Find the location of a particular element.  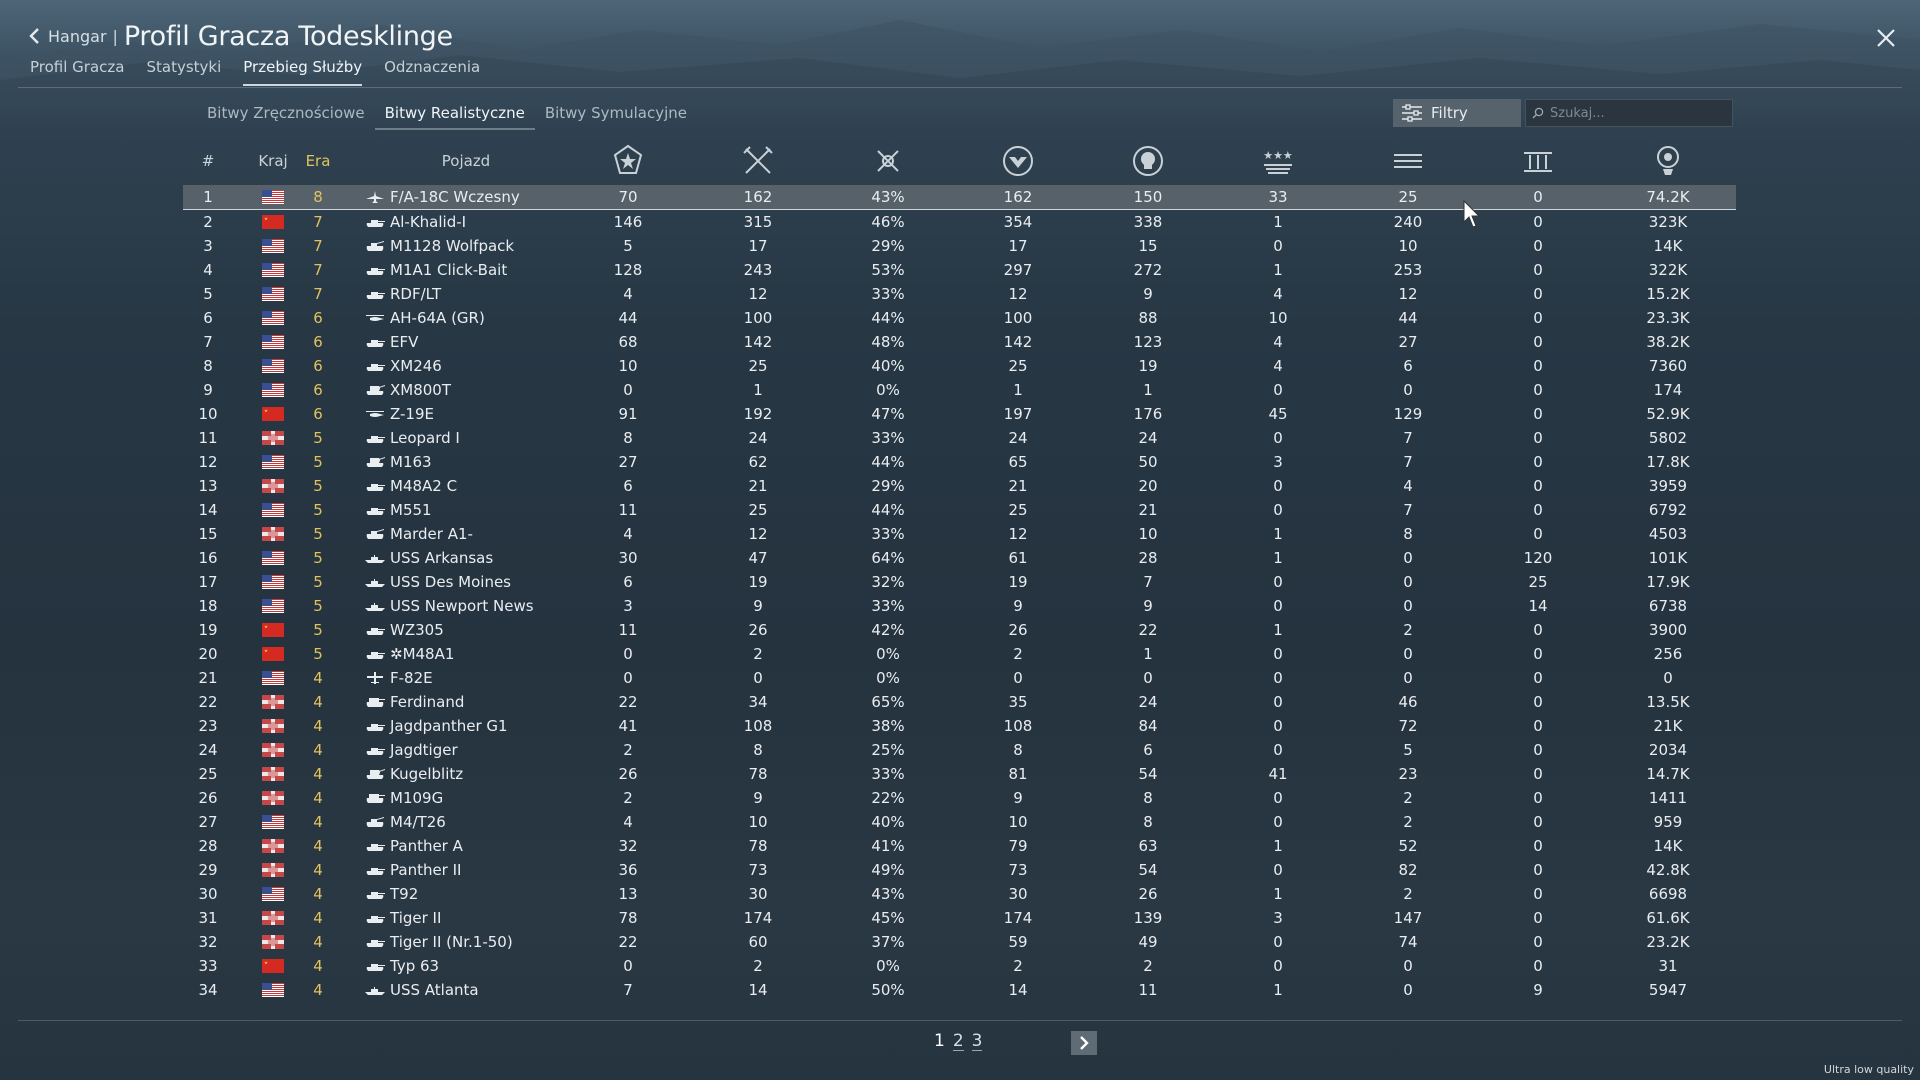

flag-de-icon is located at coordinates (273, 798).